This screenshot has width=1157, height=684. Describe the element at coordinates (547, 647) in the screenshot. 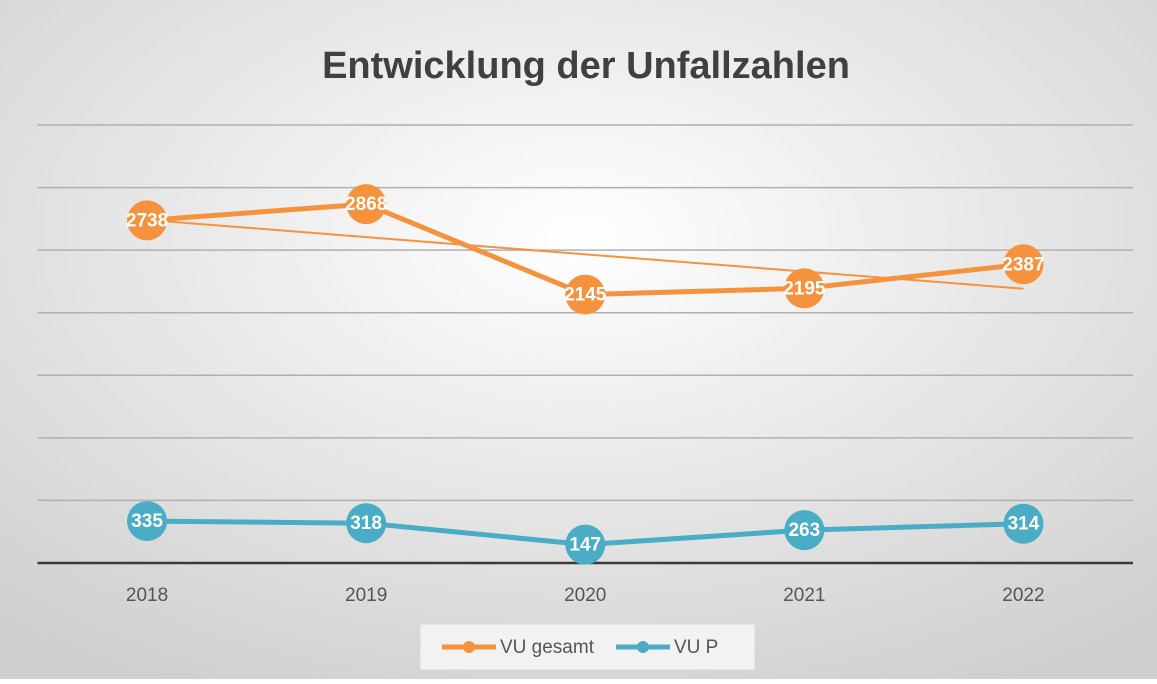

I see `legend-label: VU gesamt` at that location.